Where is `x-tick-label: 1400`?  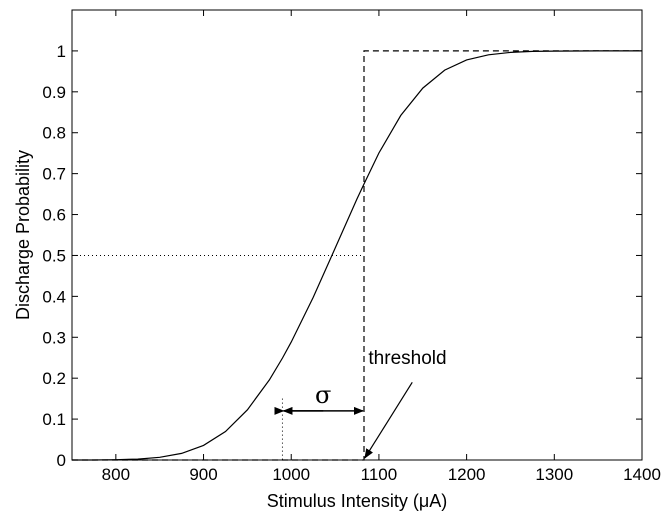
x-tick-label: 1400 is located at coordinates (642, 474).